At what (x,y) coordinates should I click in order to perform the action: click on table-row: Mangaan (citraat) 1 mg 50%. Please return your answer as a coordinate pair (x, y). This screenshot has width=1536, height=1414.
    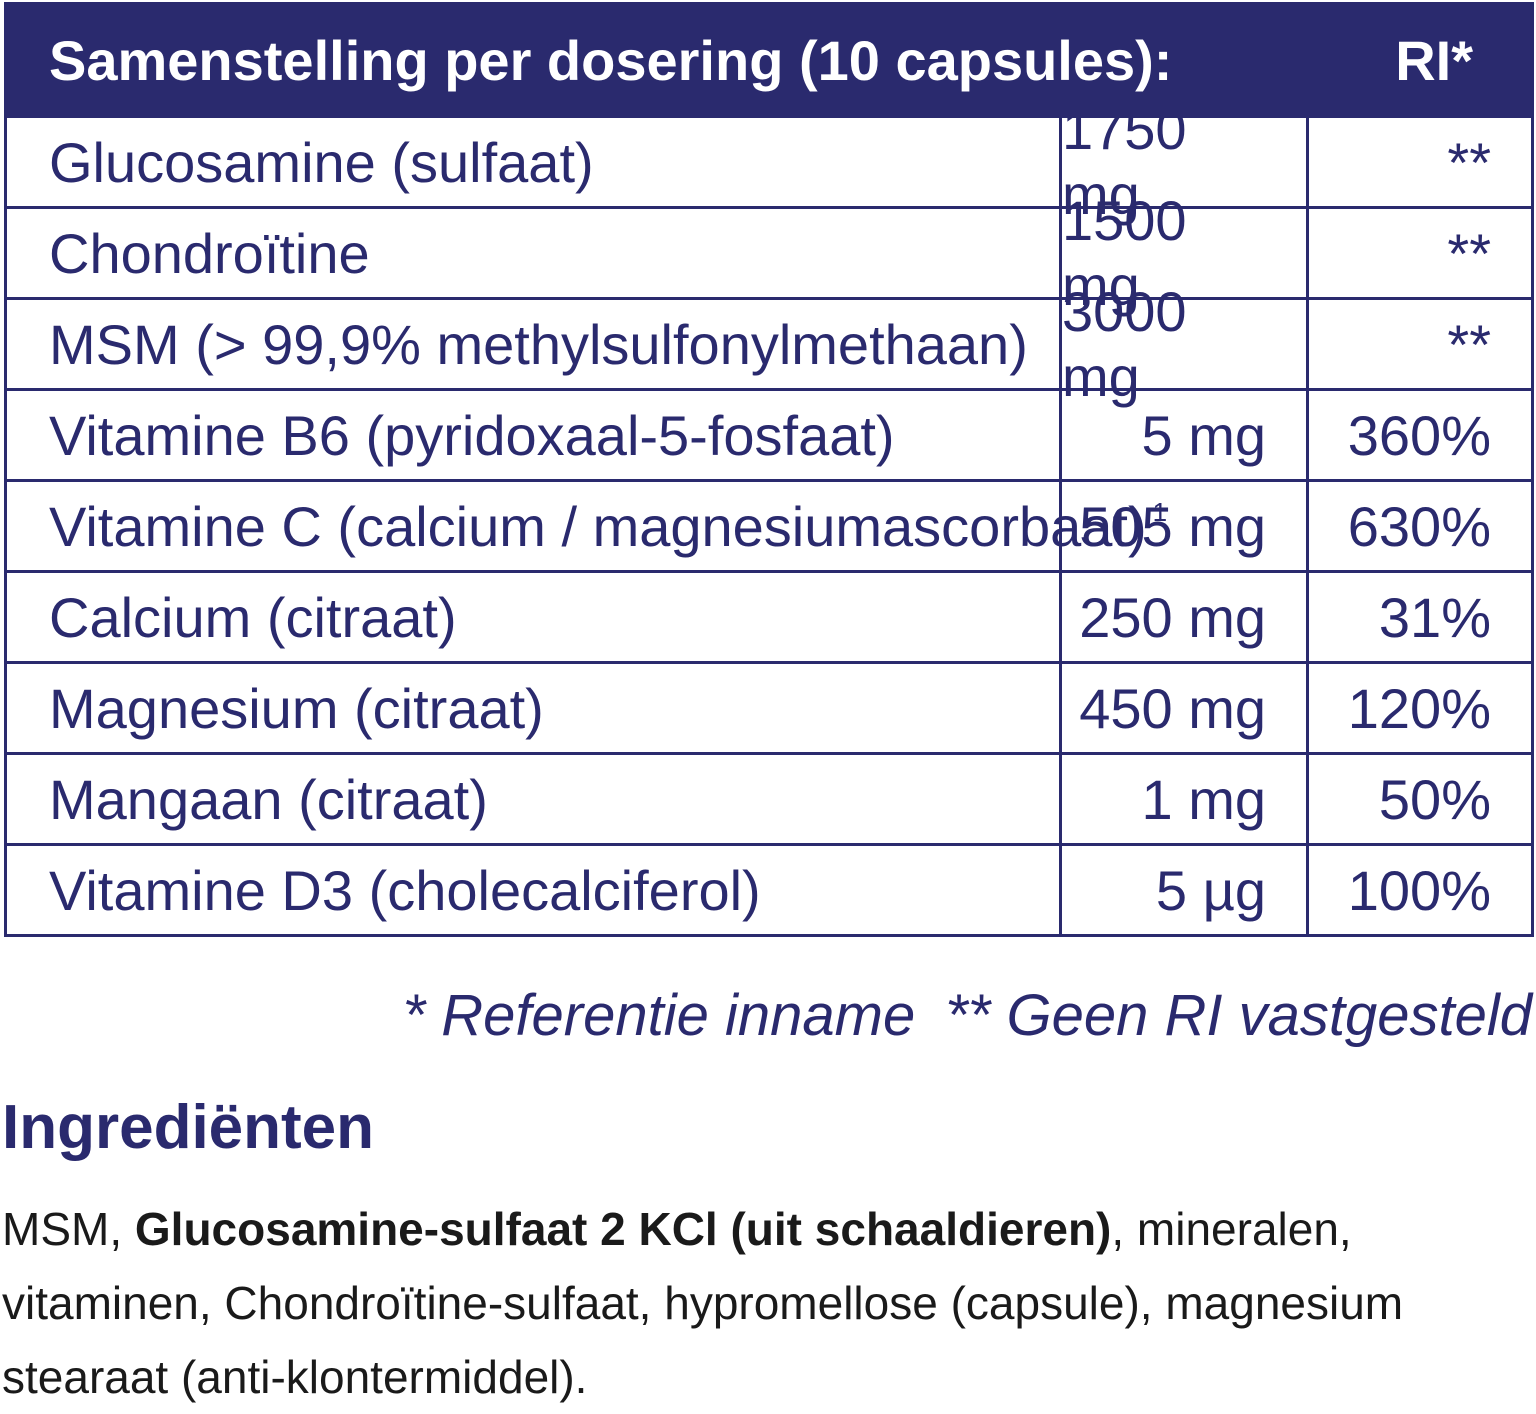
    Looking at the image, I should click on (769, 797).